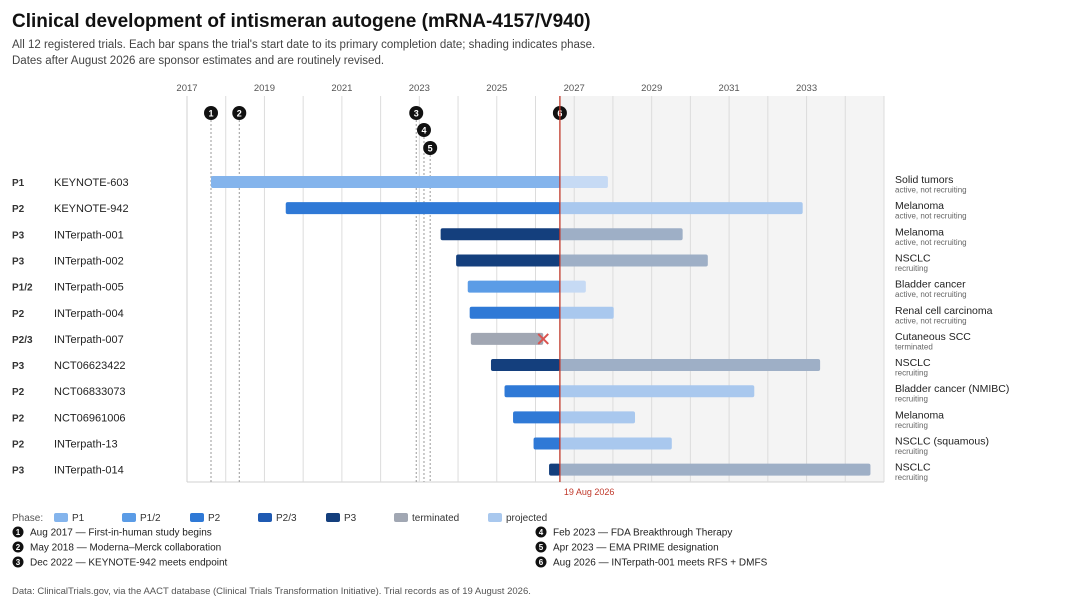  I want to click on trial-indication: Bladder cancer, so click(930, 285).